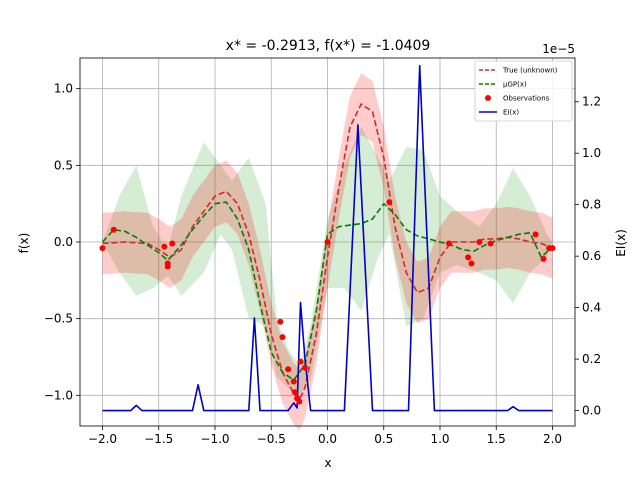 The height and width of the screenshot is (480, 640). I want to click on y2-tick-label: 0.6, so click(591, 256).